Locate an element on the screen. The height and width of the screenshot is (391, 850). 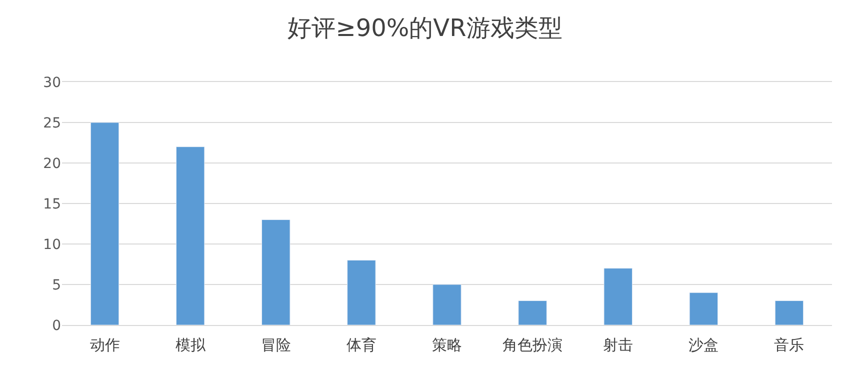
x-tick-label: 沙盒 is located at coordinates (703, 345).